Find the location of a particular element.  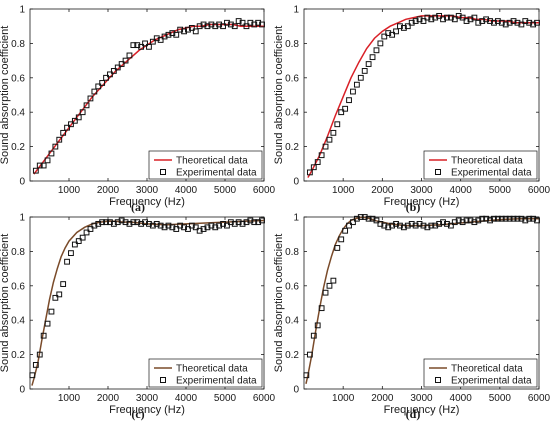

legend-entry-label: Theoretical data is located at coordinates (212, 369).